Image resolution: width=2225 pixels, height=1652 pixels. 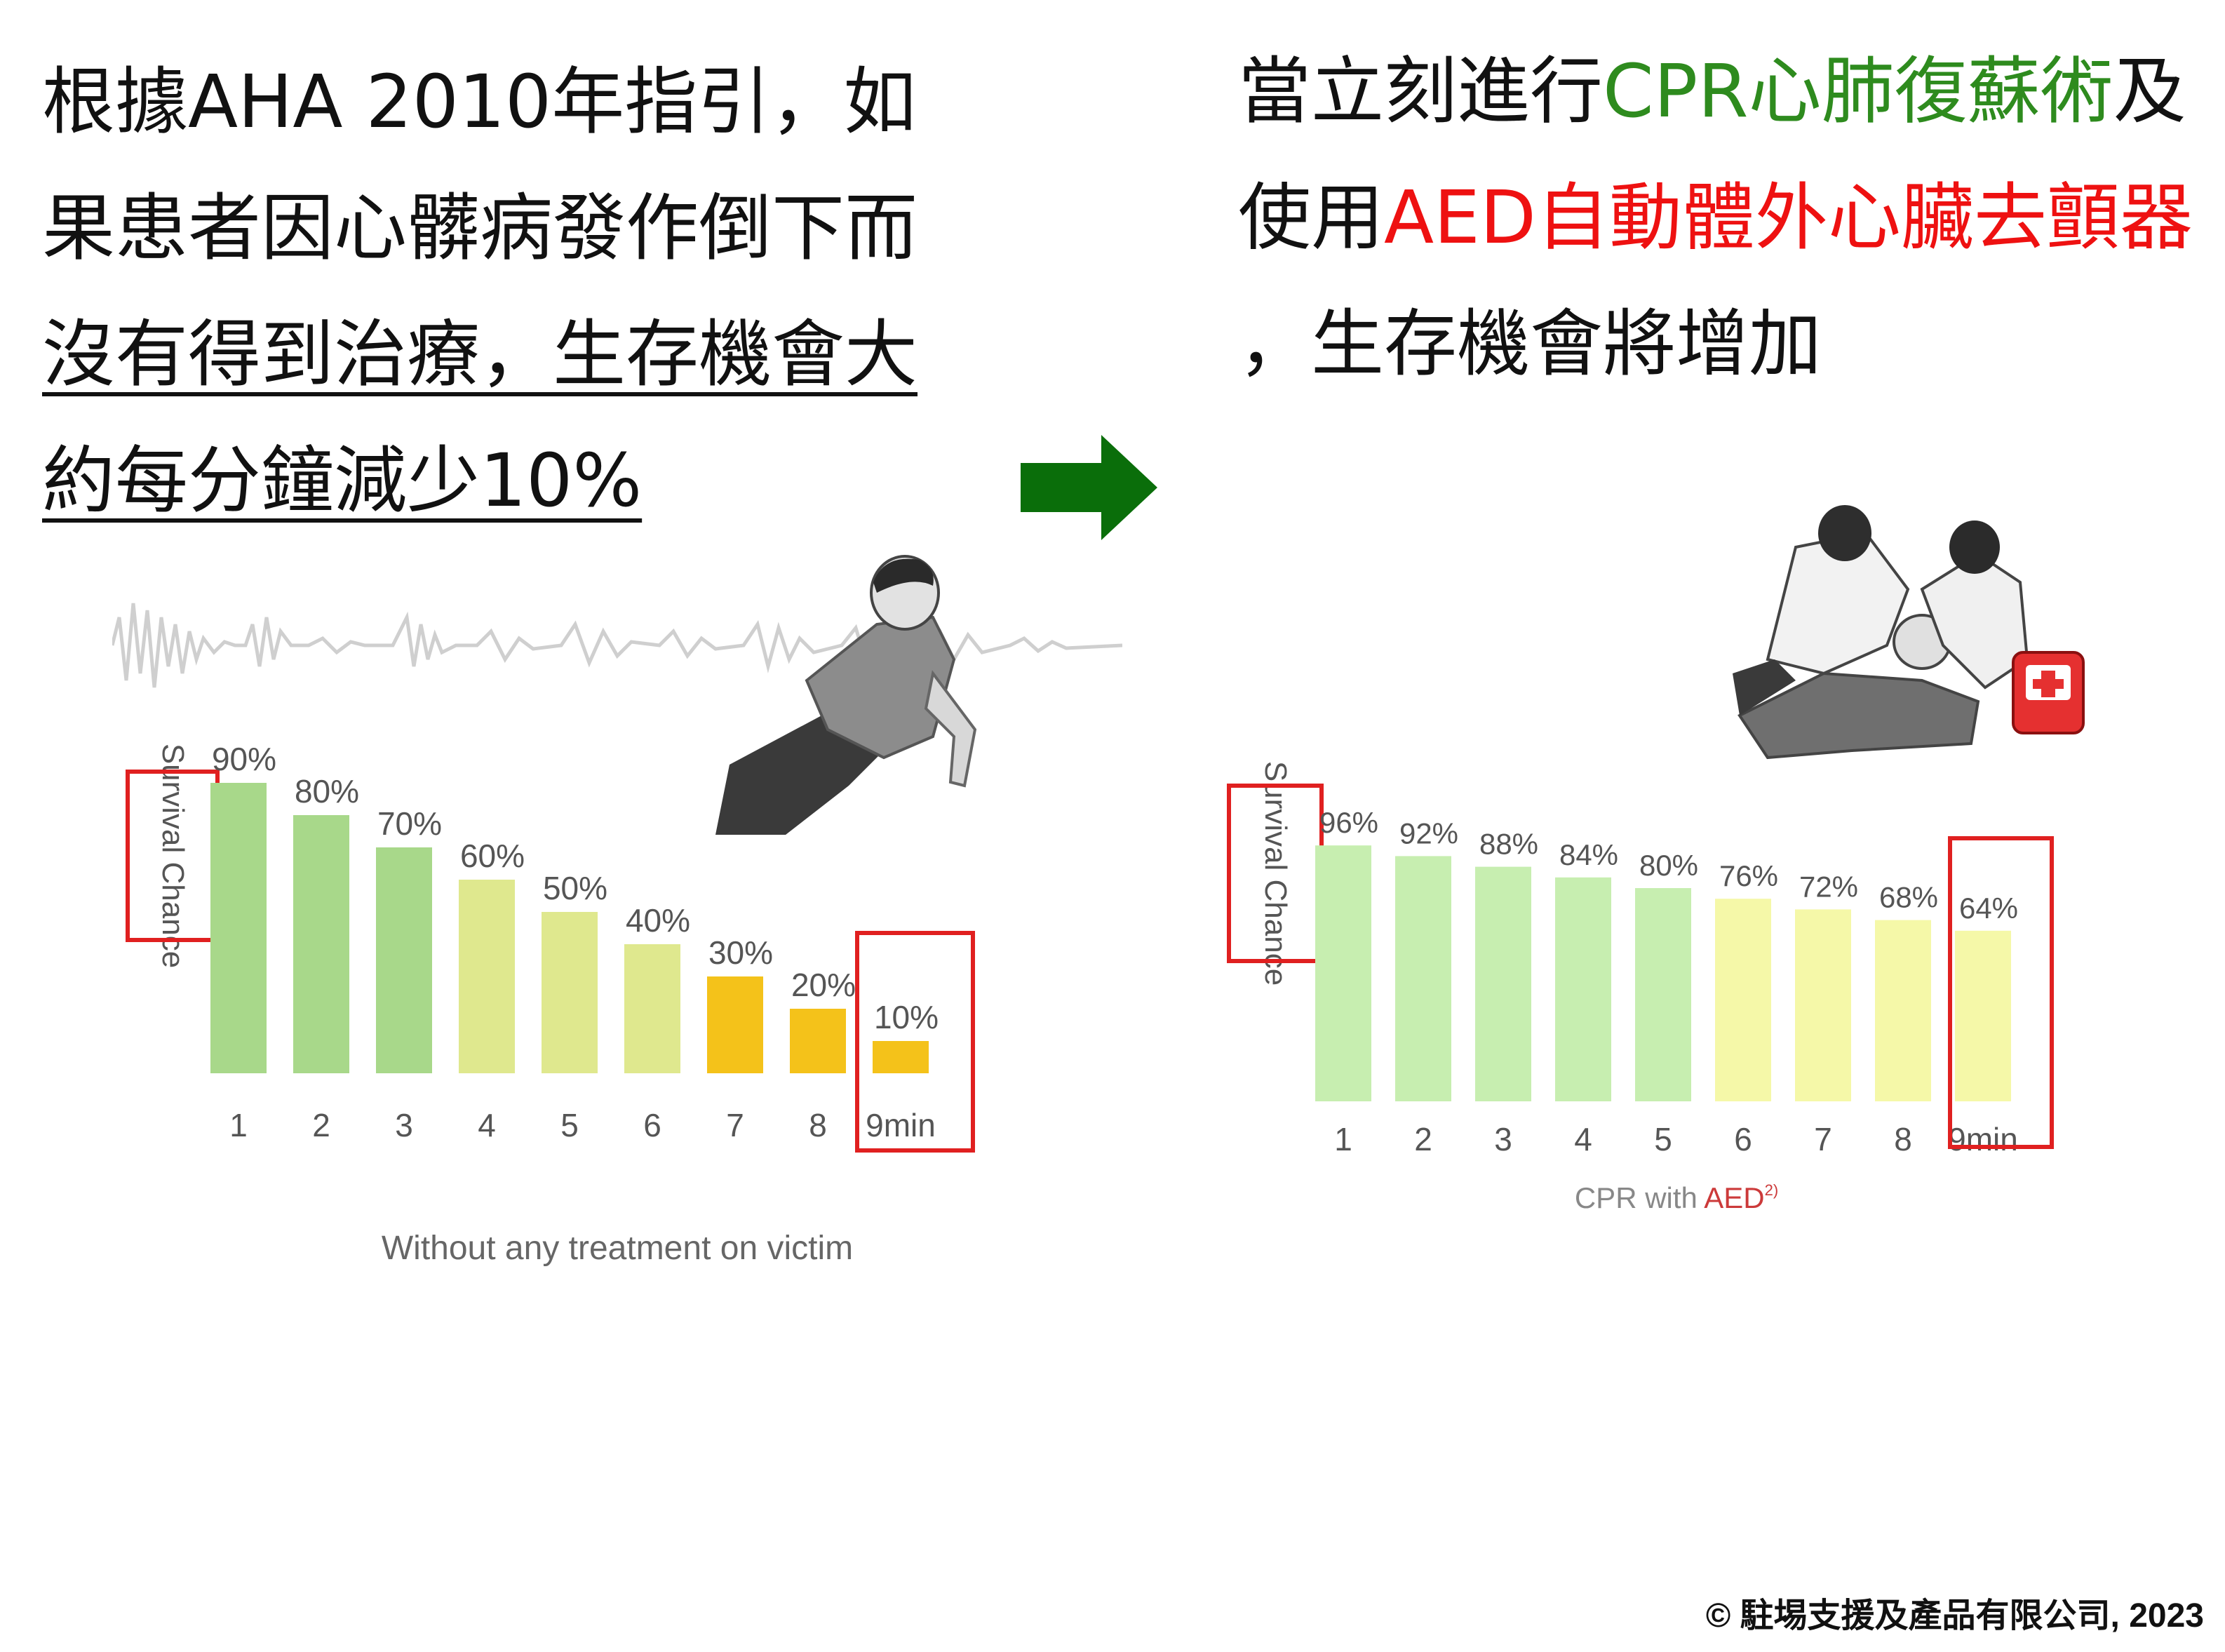 What do you see at coordinates (492, 856) in the screenshot?
I see `value-label-4: 60%` at bounding box center [492, 856].